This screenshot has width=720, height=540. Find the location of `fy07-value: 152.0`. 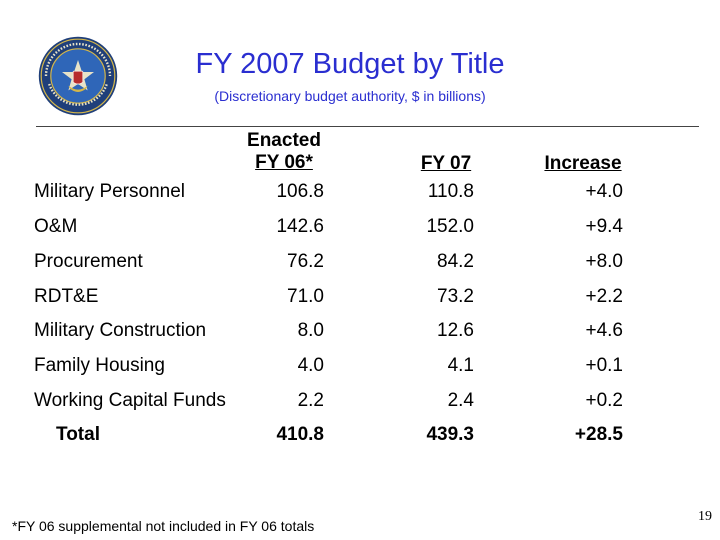

fy07-value: 152.0 is located at coordinates (450, 226).